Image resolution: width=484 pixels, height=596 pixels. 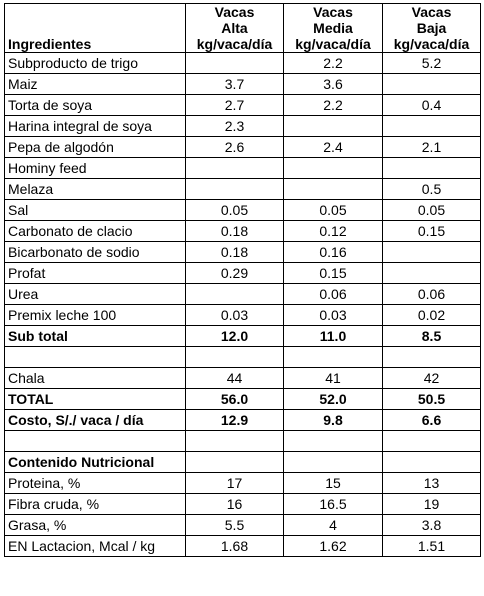 I want to click on row-label: Subproducto de trigo, so click(x=95, y=63).